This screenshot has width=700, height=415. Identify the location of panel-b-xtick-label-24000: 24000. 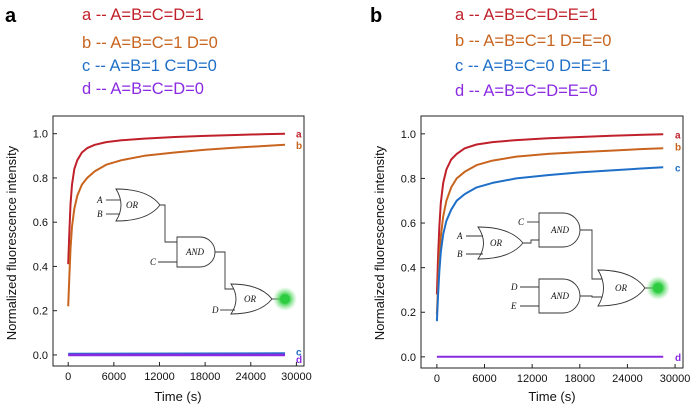
(627, 379).